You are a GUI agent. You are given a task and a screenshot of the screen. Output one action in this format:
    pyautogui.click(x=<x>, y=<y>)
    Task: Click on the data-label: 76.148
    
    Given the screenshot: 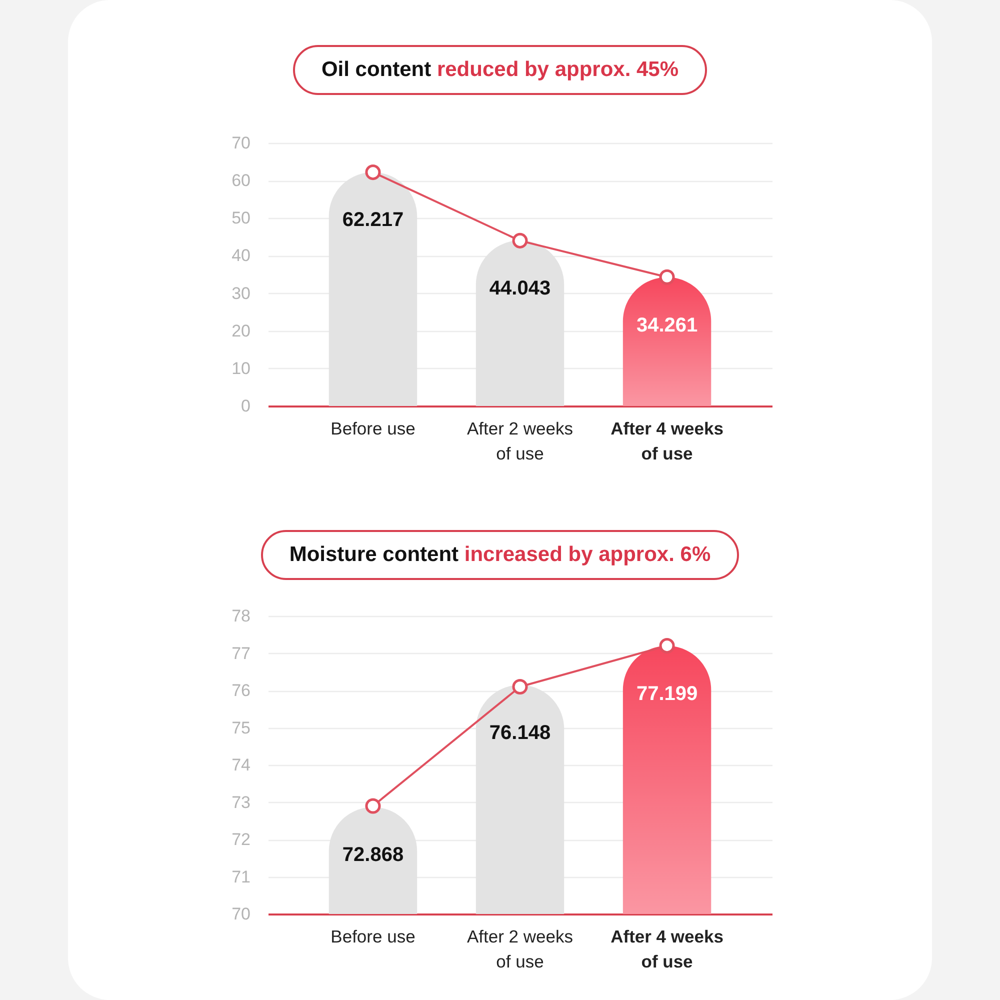 What is the action you would take?
    pyautogui.click(x=520, y=733)
    